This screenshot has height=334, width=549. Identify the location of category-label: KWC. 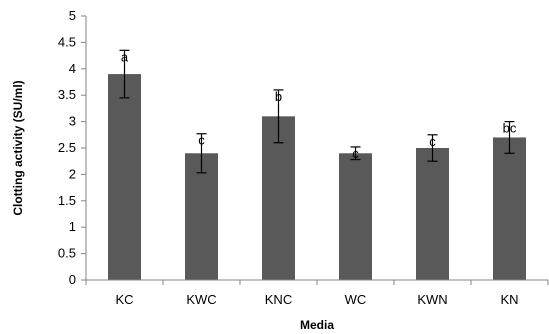
(201, 299).